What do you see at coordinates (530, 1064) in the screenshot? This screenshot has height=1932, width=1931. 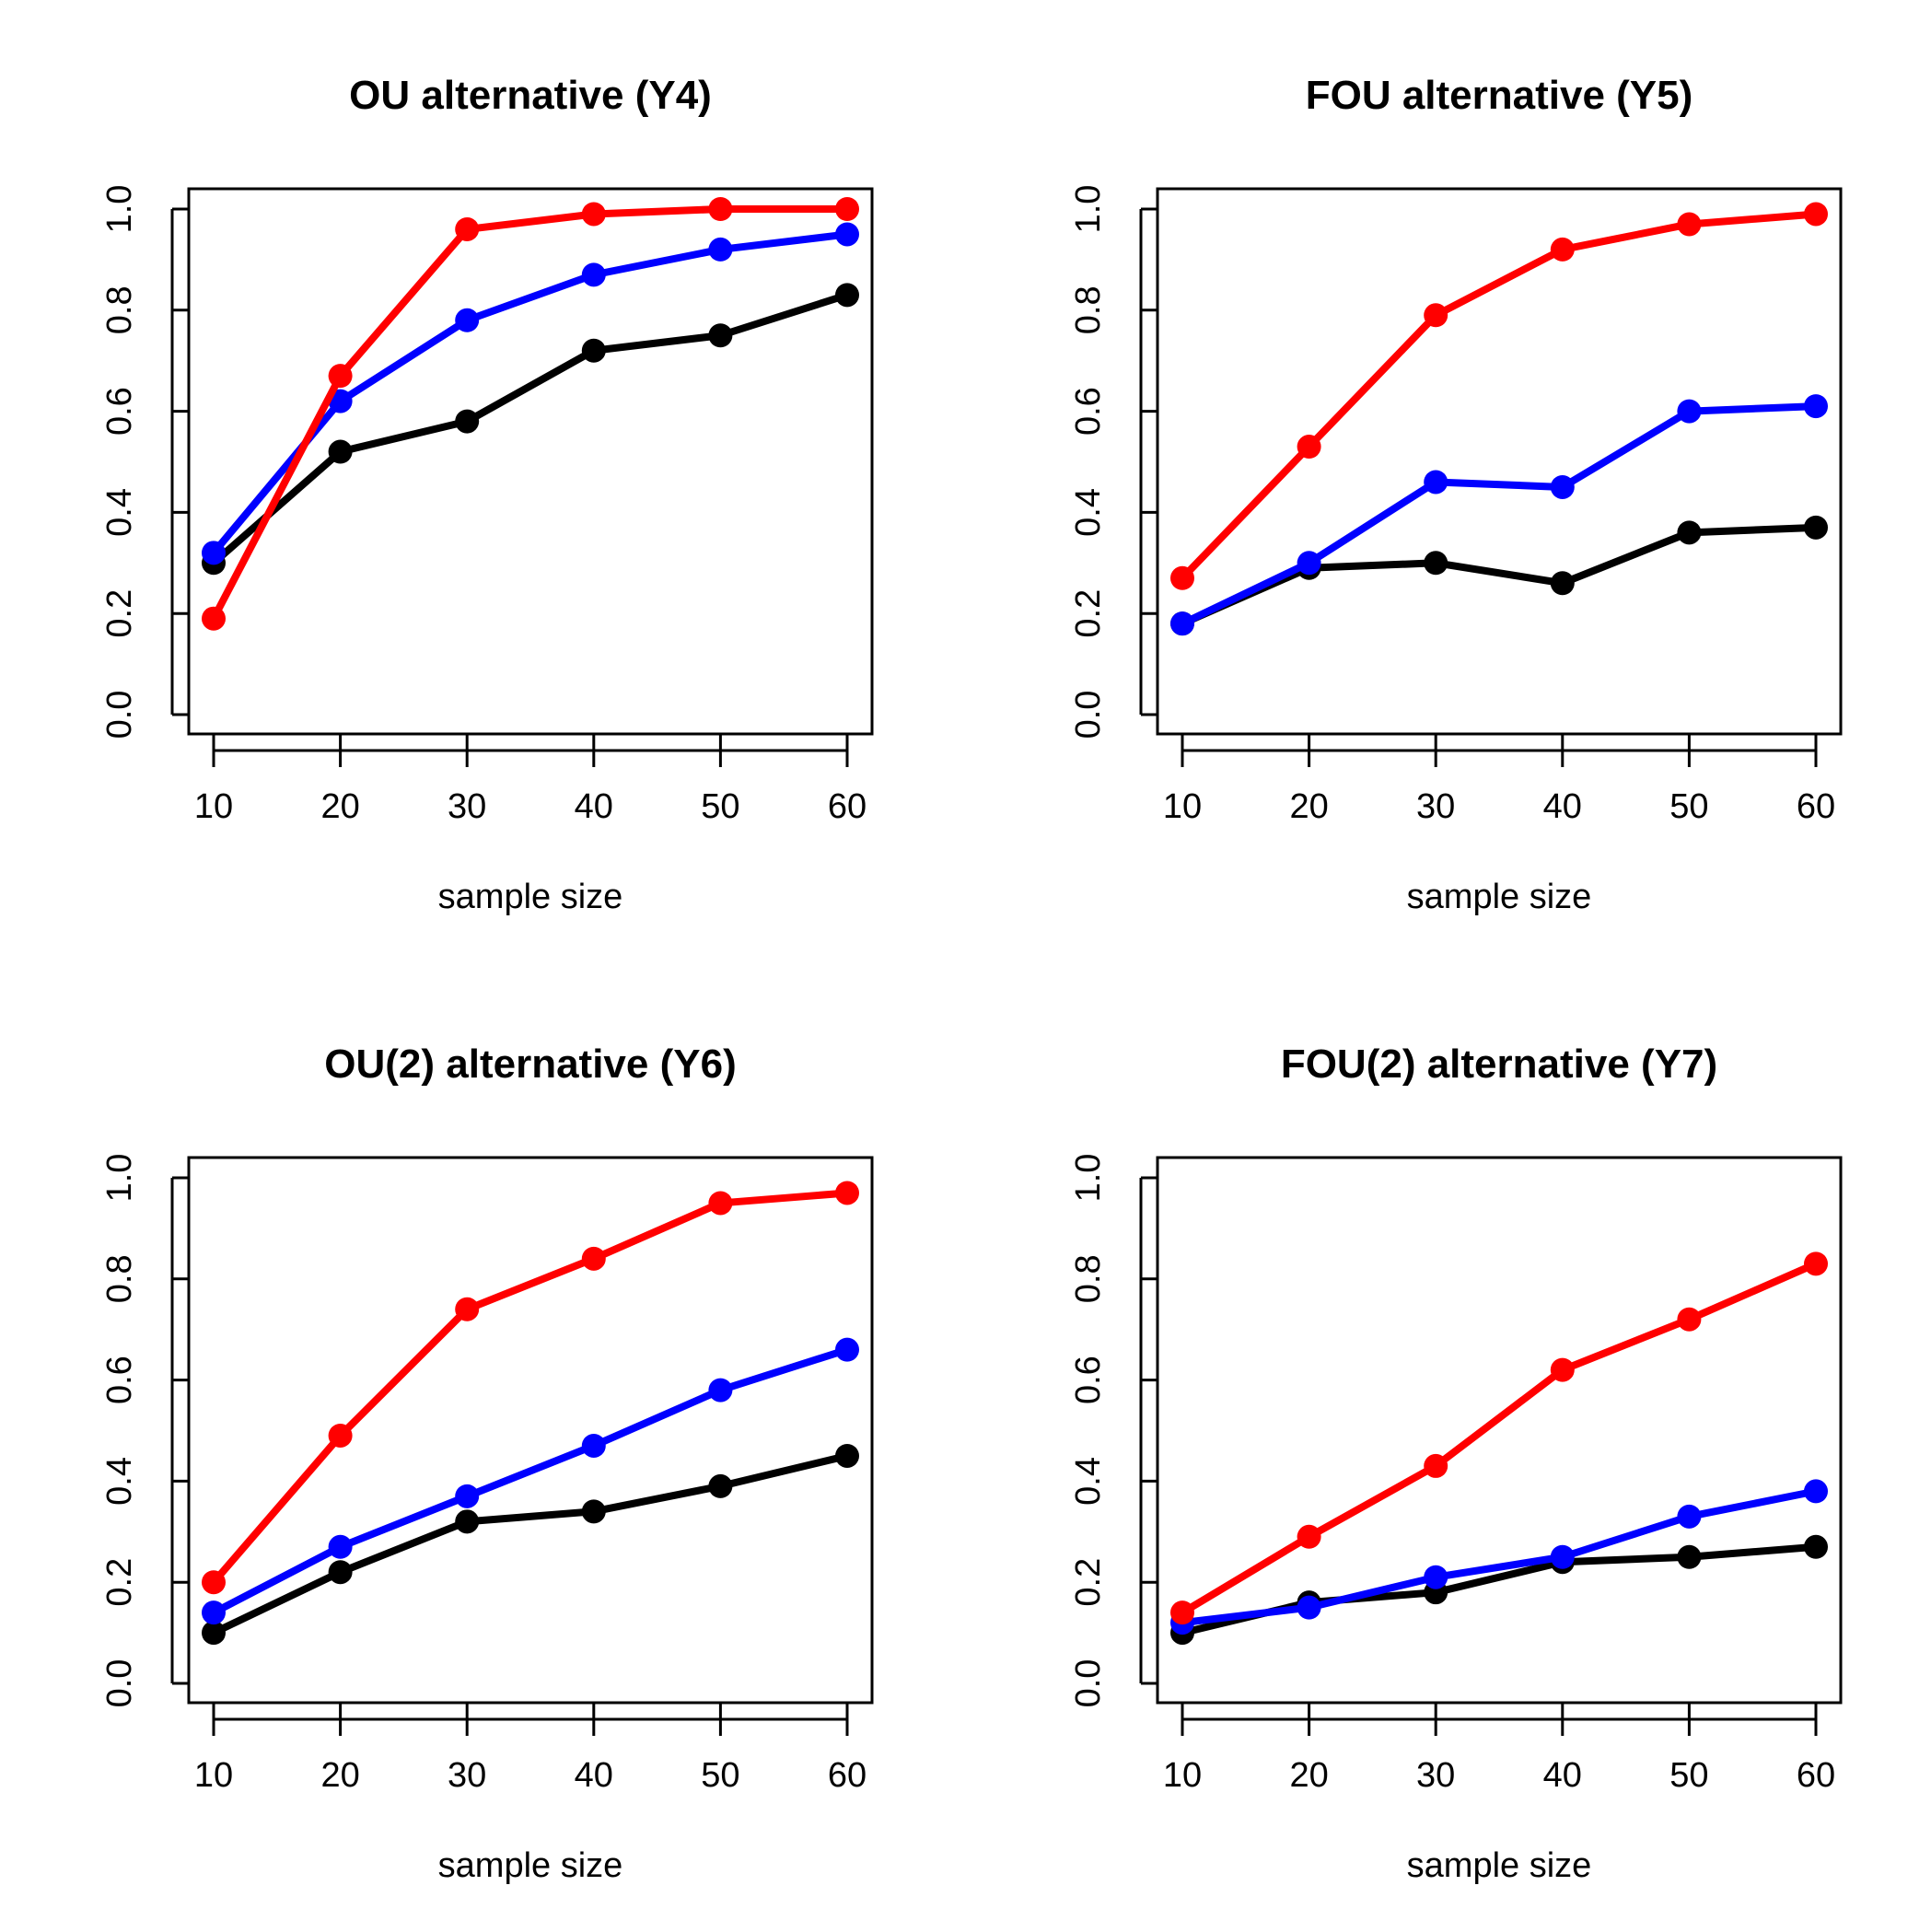 I see `chart-title: OU(2) alternative (Y6)` at bounding box center [530, 1064].